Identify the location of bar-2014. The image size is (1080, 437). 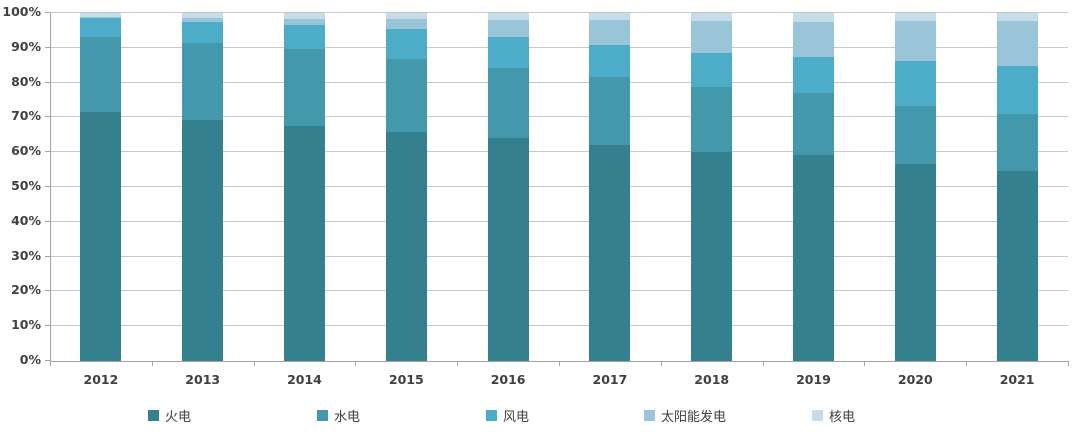
(304, 187).